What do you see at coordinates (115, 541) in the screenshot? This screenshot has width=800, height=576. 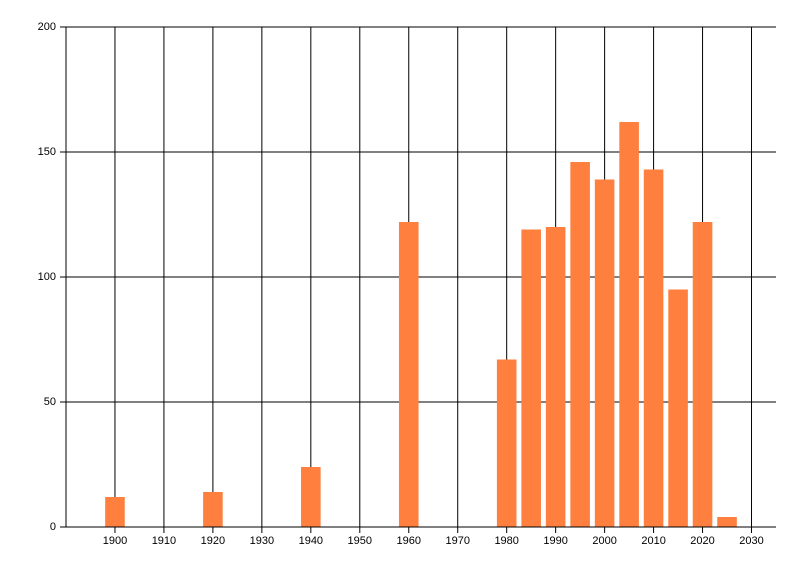 I see `x-tick-label: 1900` at bounding box center [115, 541].